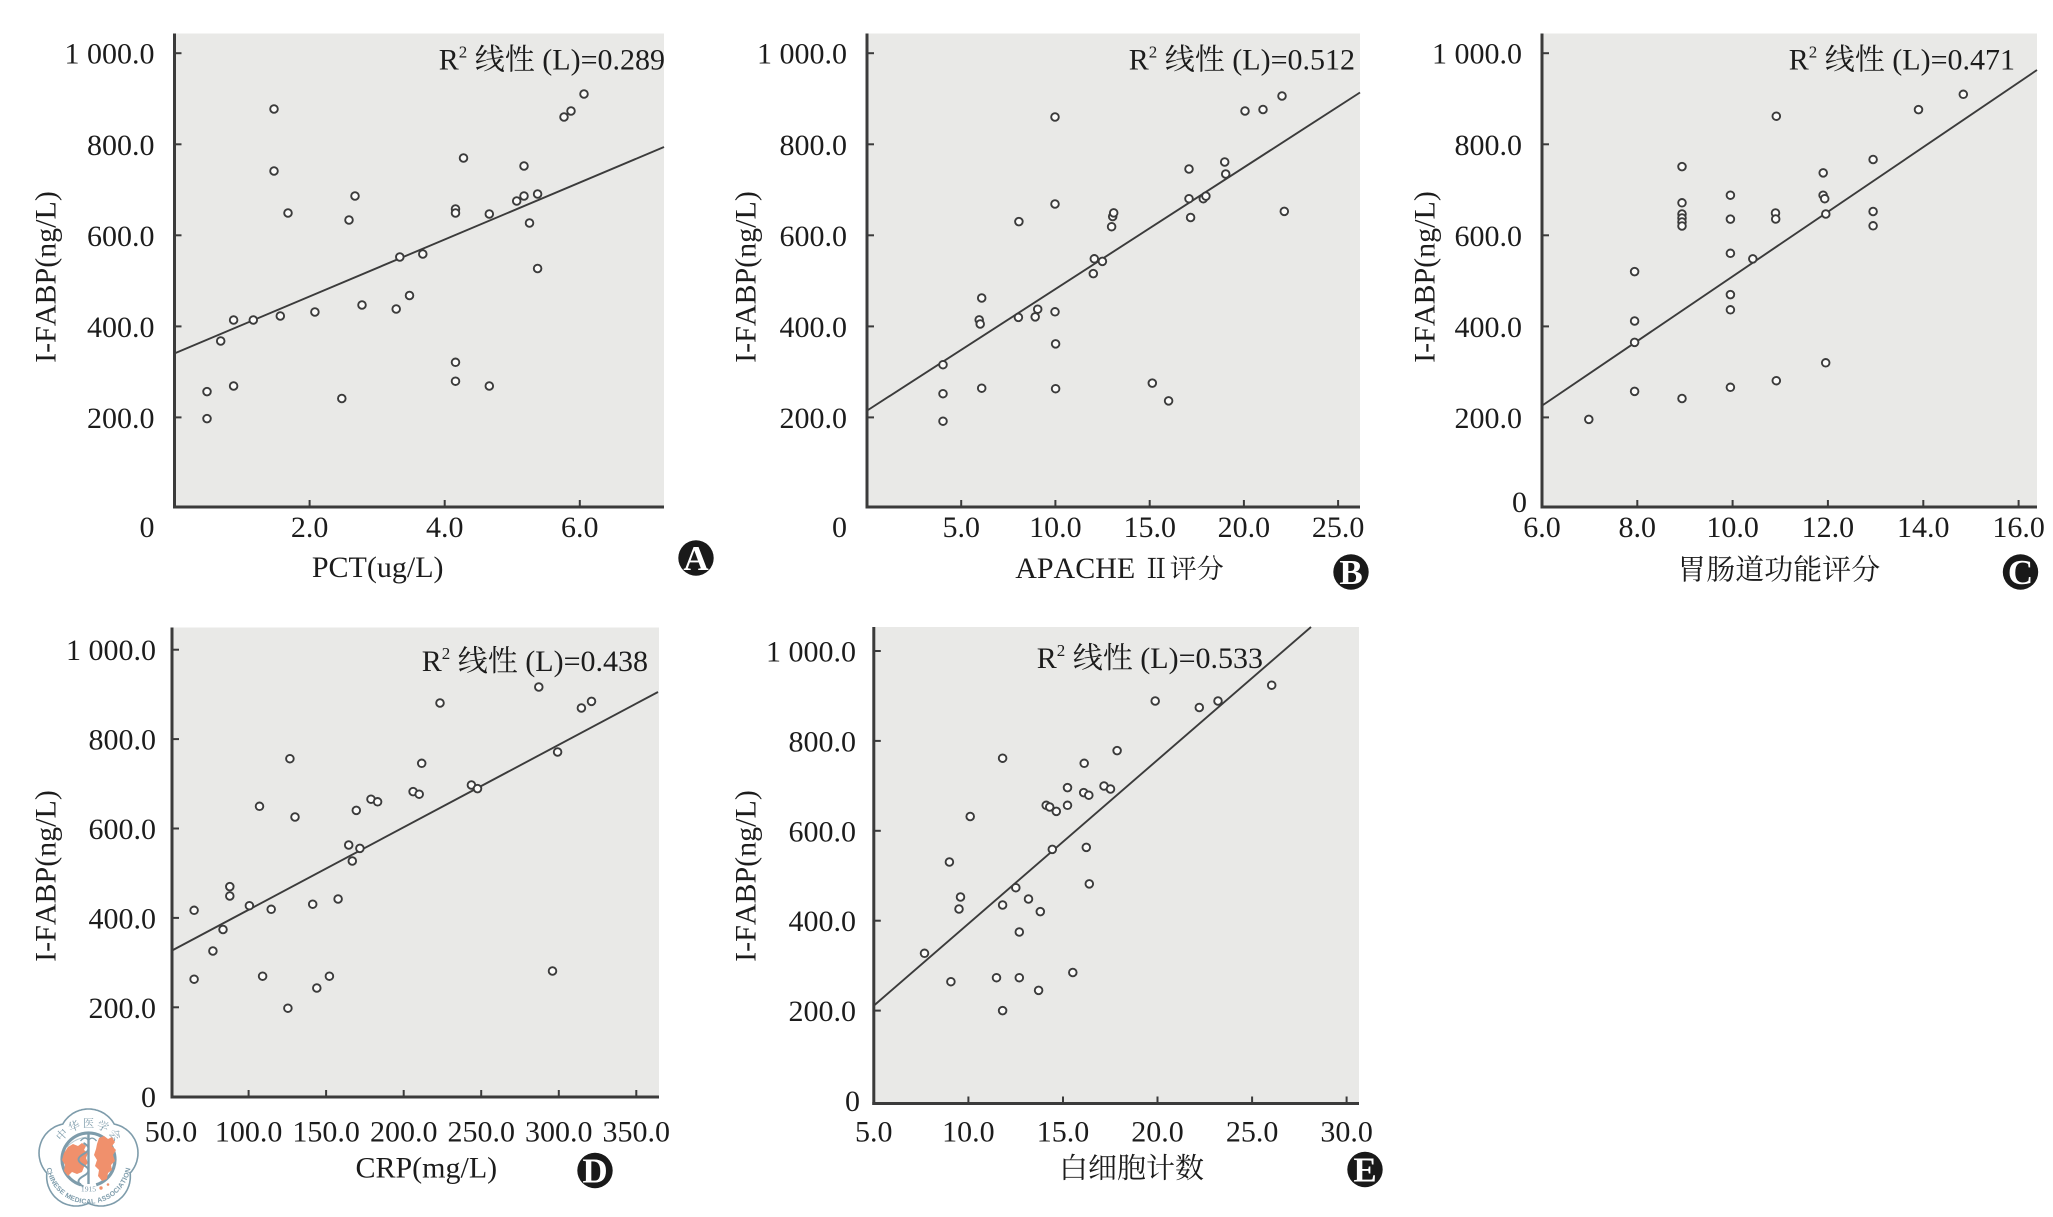 The height and width of the screenshot is (1217, 2053). I want to click on svg-text: C, so click(2020, 572).